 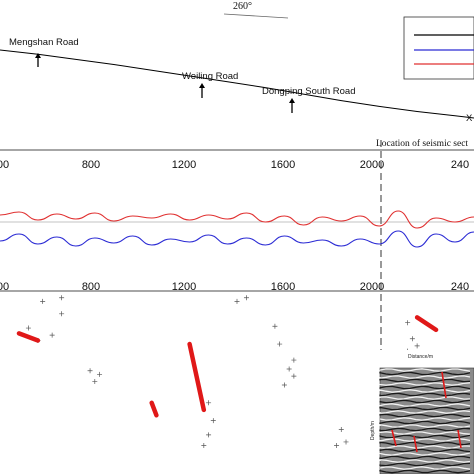 I want to click on seismic-inset: Distance/m Depth/m, so click(x=421, y=412).